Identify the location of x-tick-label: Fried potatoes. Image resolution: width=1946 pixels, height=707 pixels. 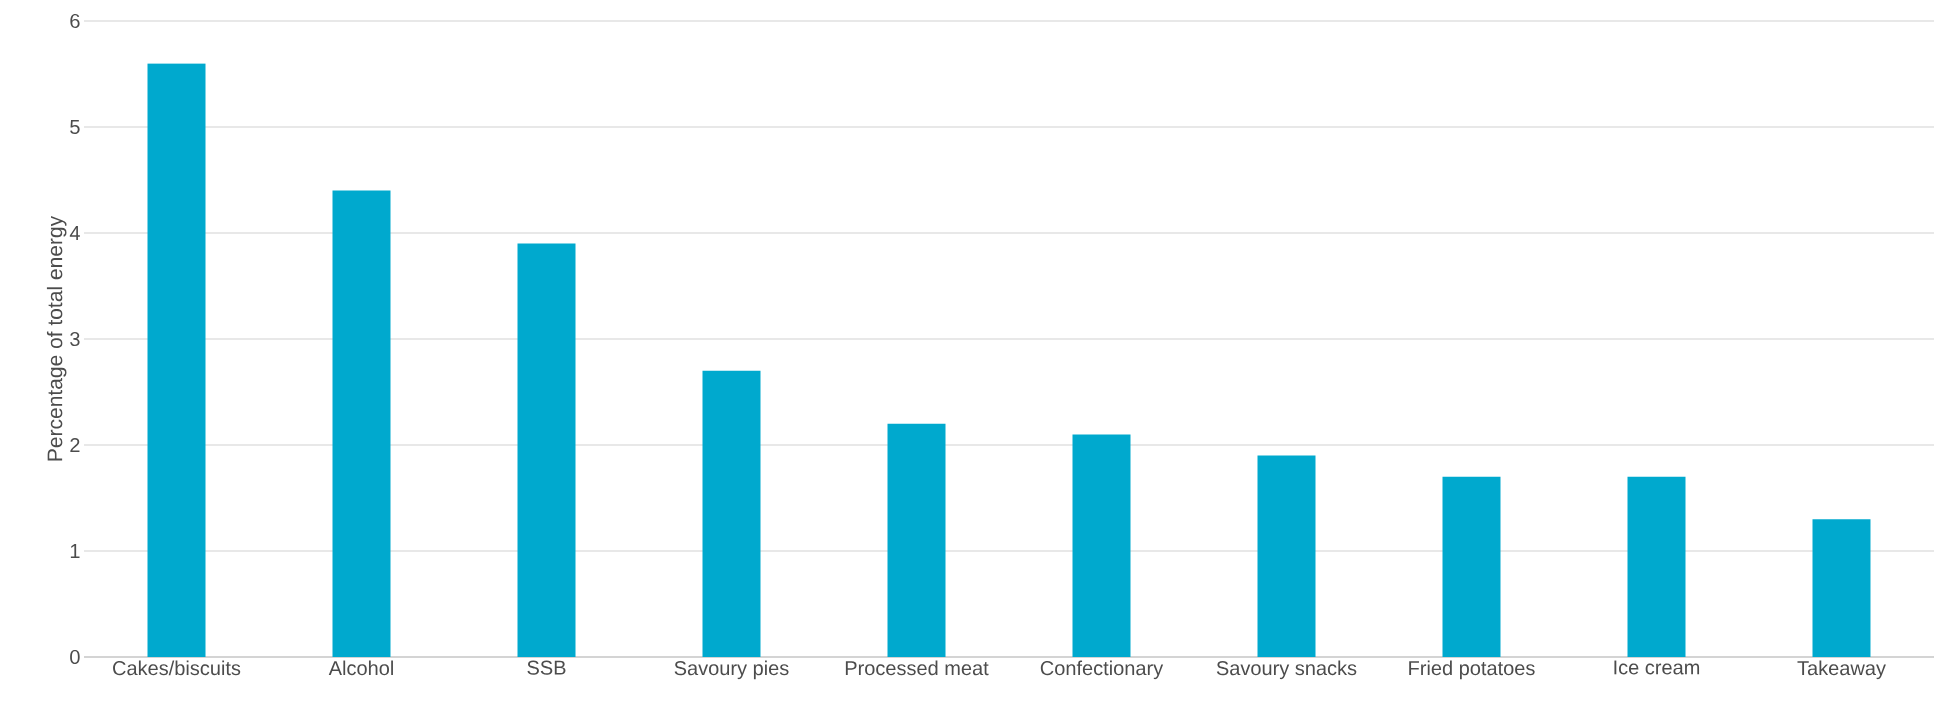
(1472, 670).